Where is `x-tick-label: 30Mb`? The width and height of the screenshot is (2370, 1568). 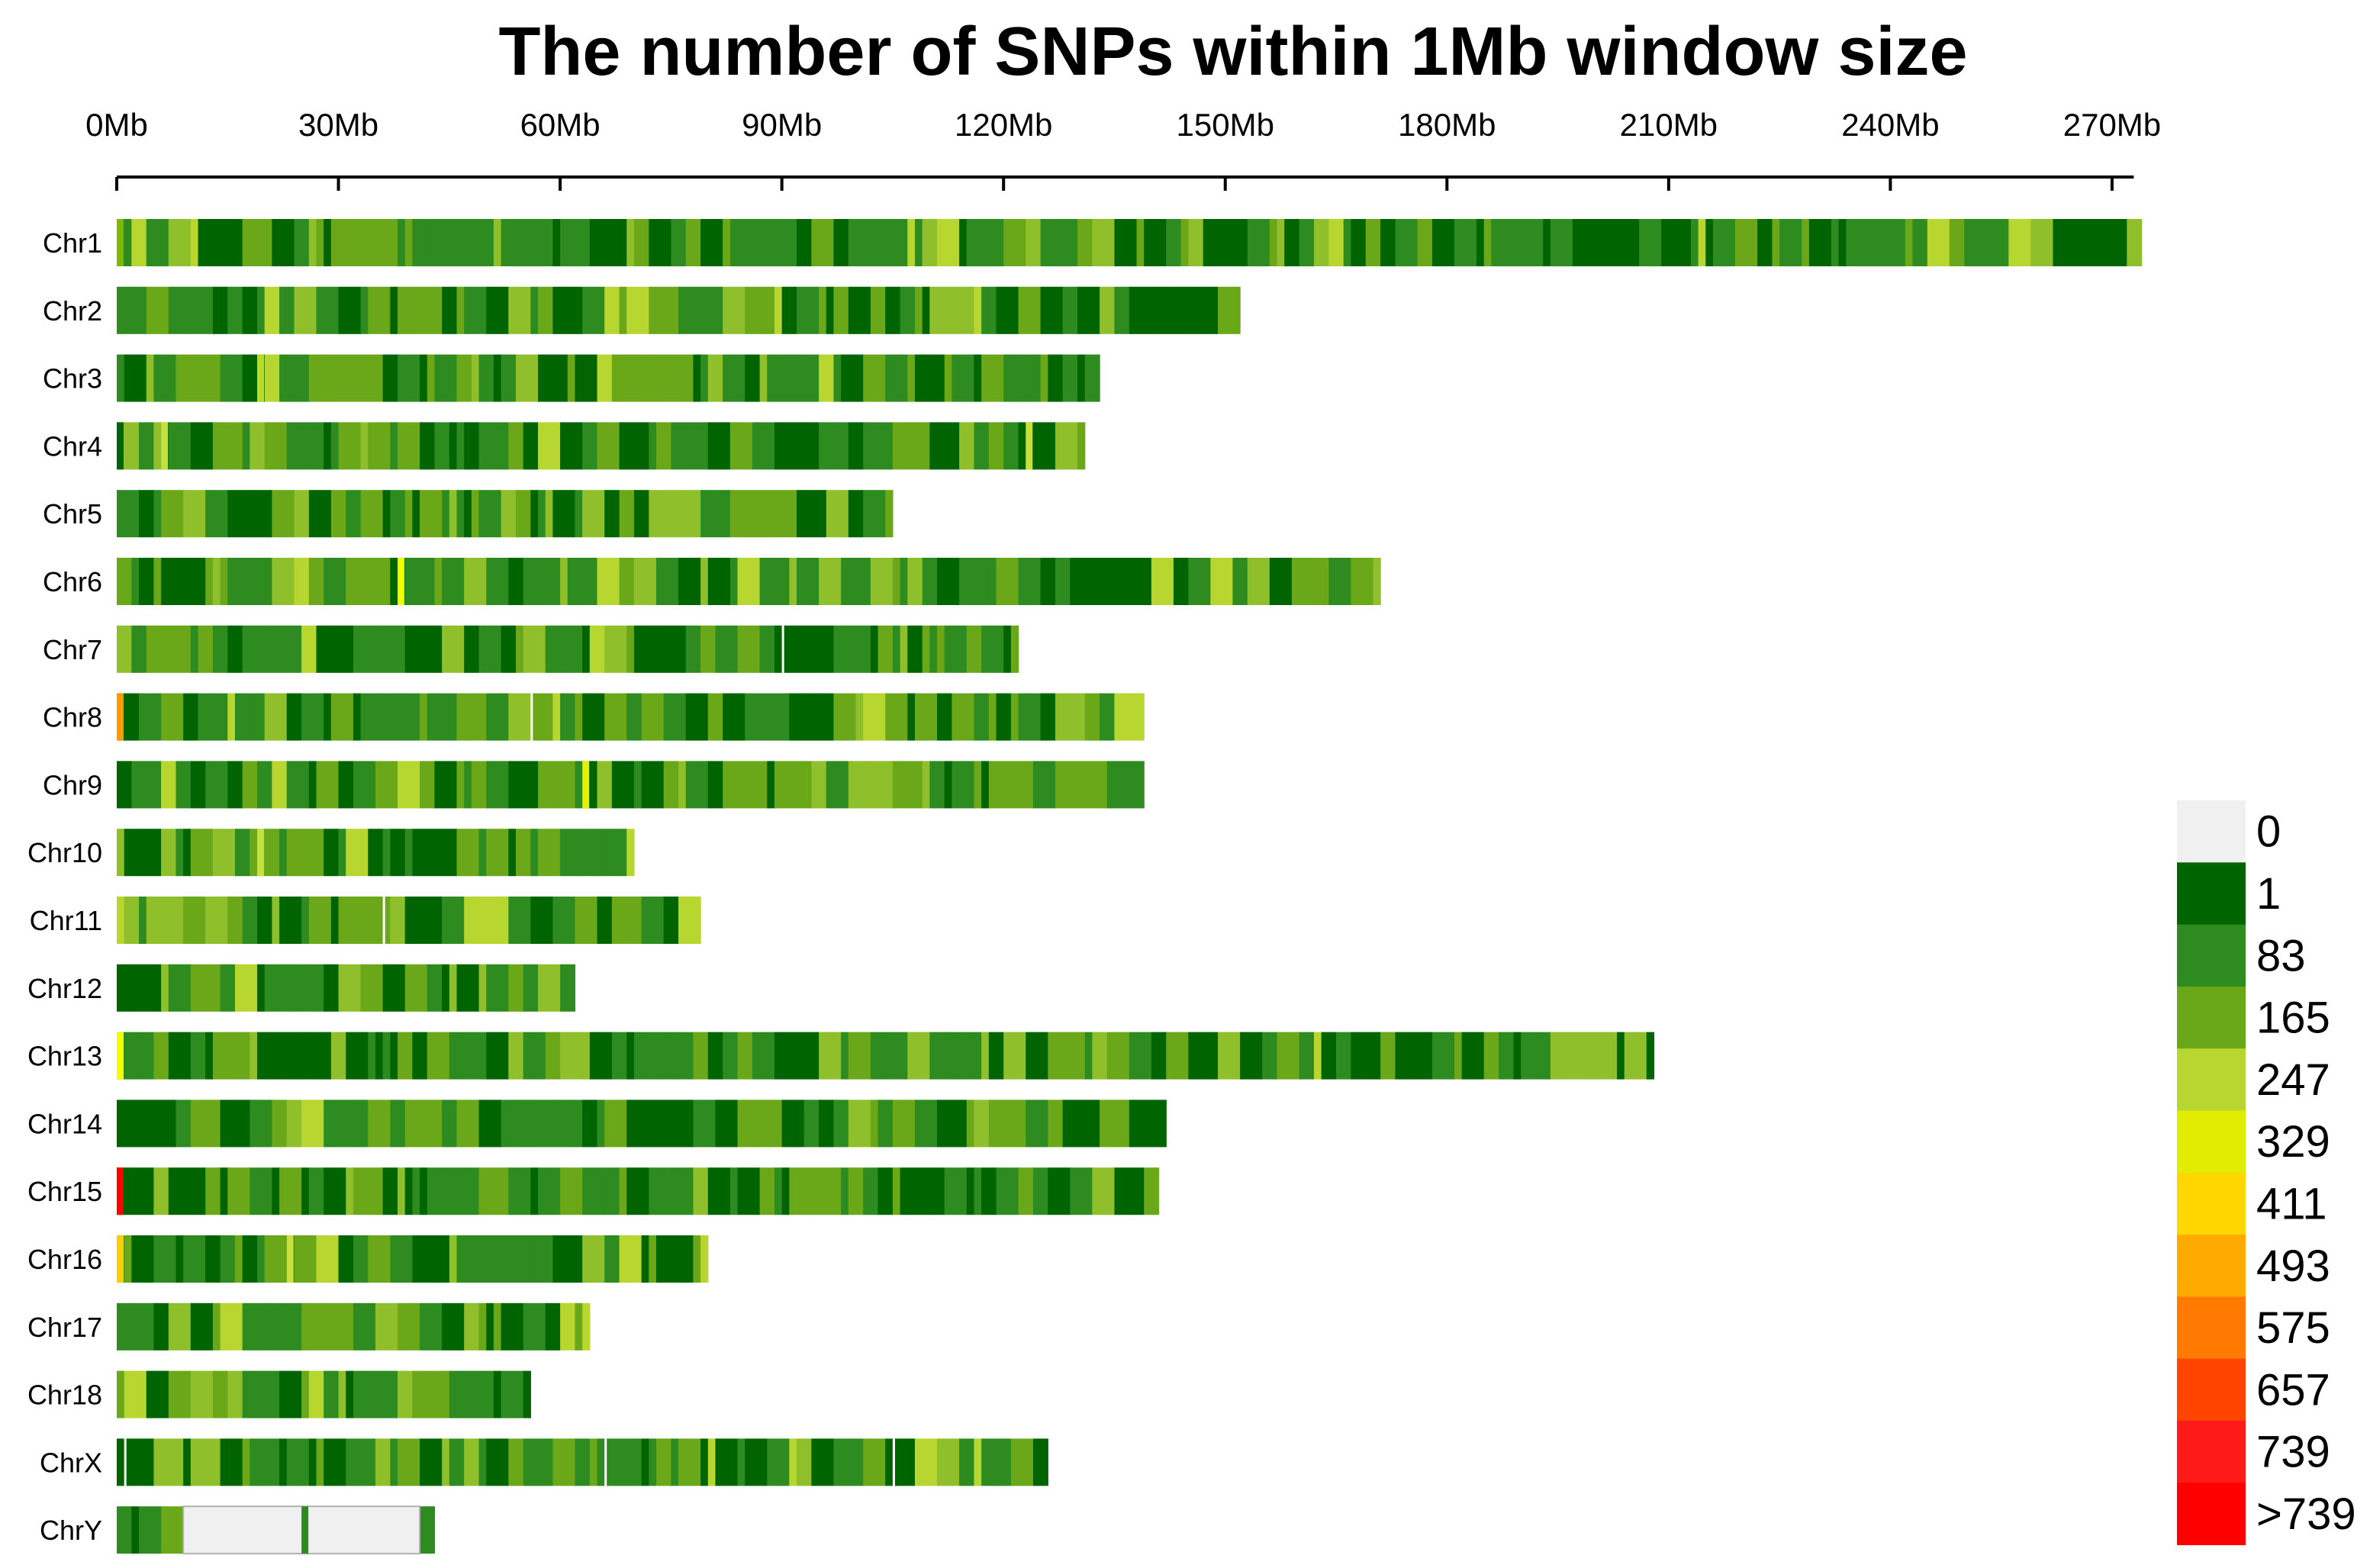
x-tick-label: 30Mb is located at coordinates (338, 125).